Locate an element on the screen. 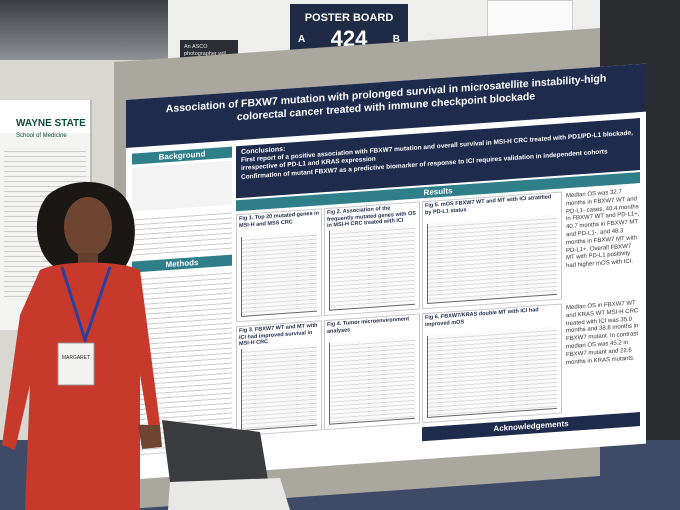  dress is located at coordinates (81, 386).